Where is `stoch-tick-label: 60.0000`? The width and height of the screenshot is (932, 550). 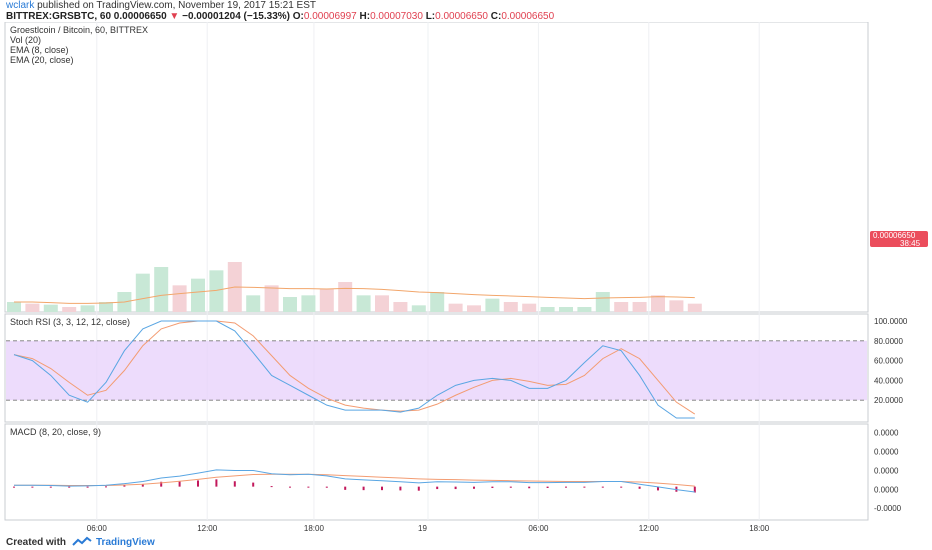 stoch-tick-label: 60.0000 is located at coordinates (888, 361).